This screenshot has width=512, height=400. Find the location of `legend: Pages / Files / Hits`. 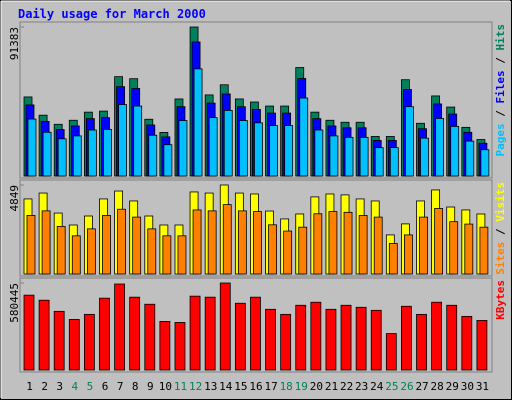

legend: Pages / Files / Hits is located at coordinates (500, 90).